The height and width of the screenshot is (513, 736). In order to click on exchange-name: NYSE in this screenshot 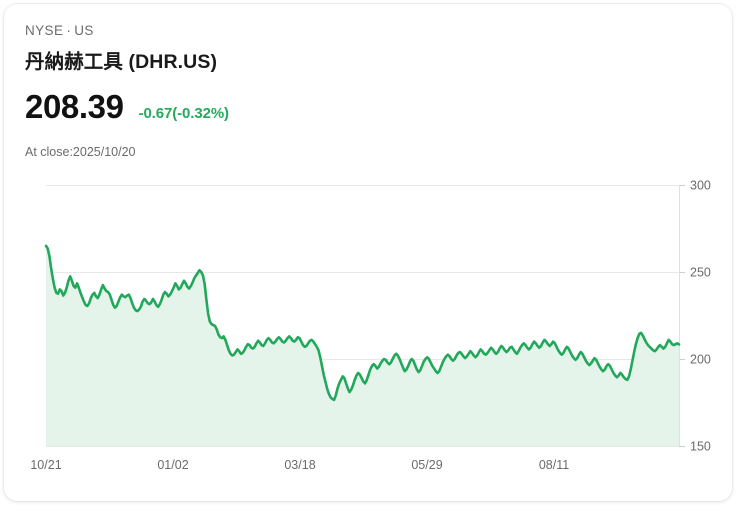, I will do `click(44, 30)`.